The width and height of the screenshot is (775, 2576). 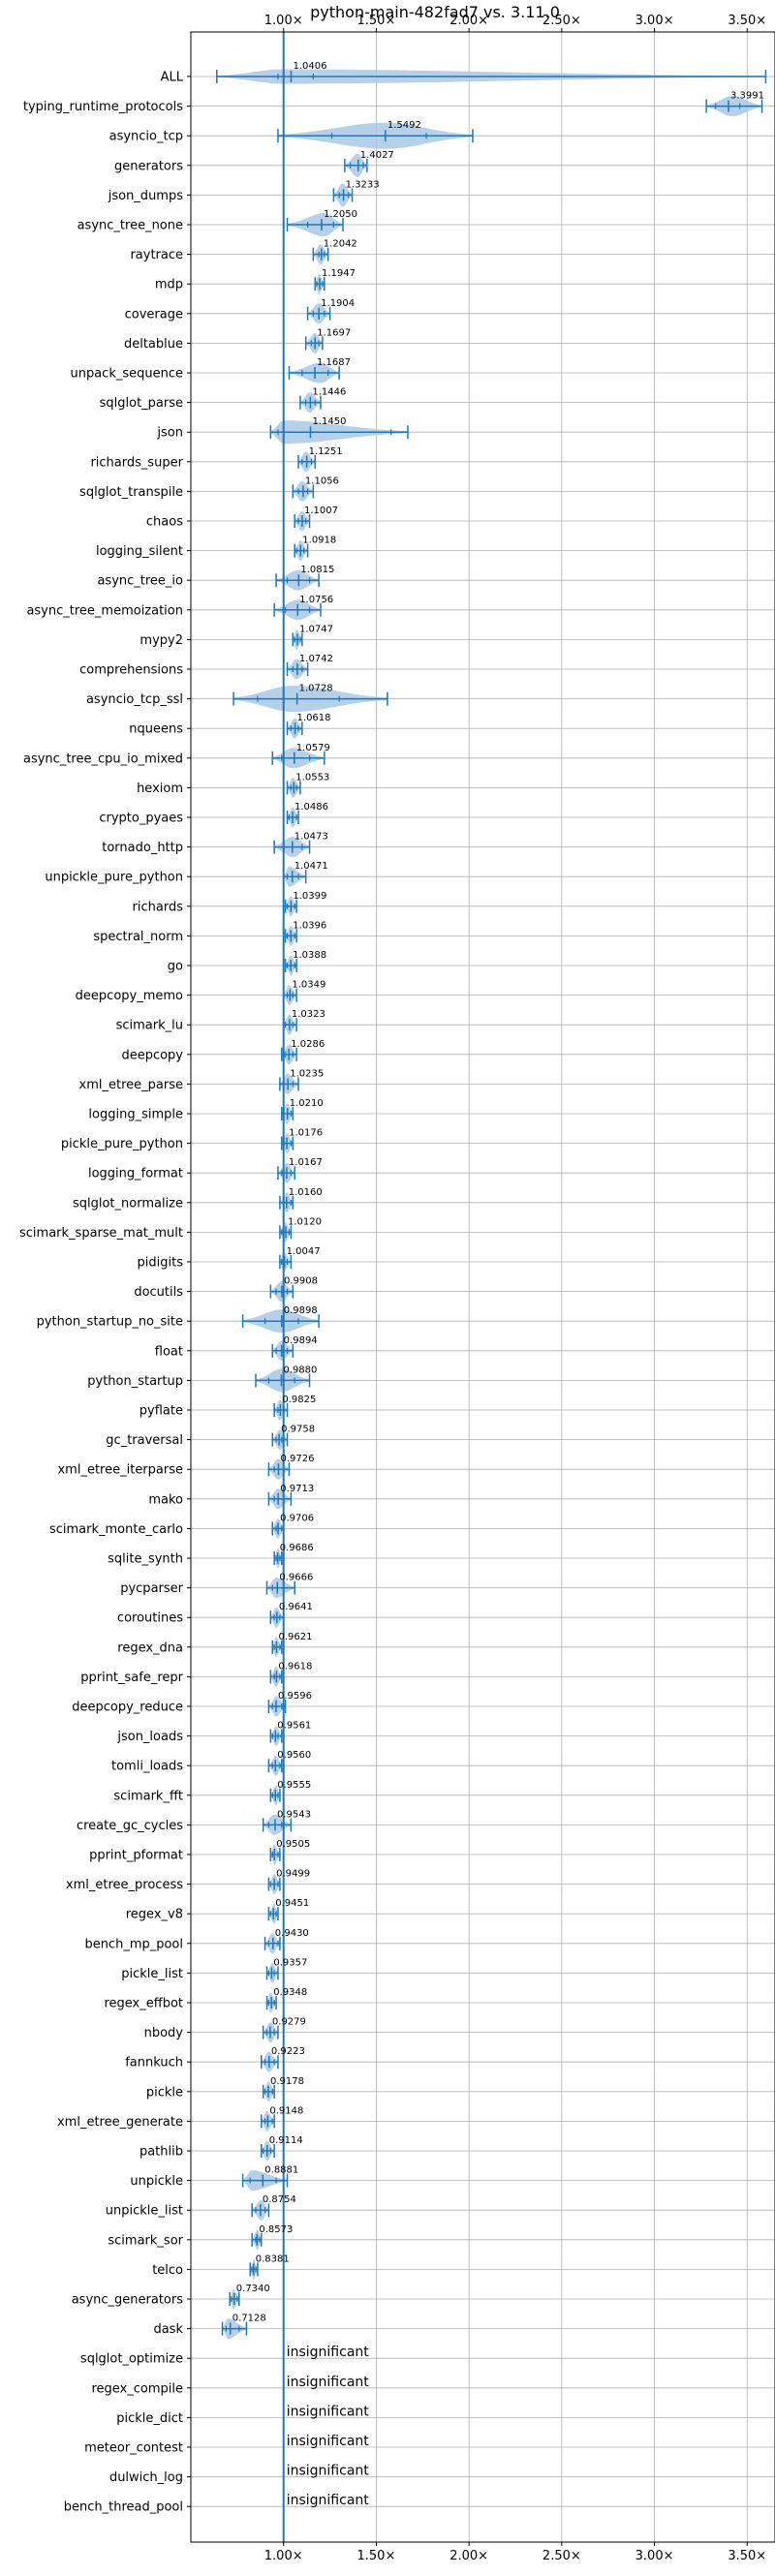 What do you see at coordinates (338, 303) in the screenshot?
I see `value-label: 1.1904` at bounding box center [338, 303].